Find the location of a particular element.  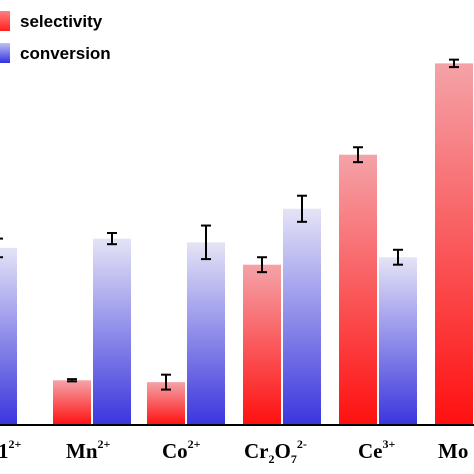

x-tick-label-3: Cr2O72- is located at coordinates (275, 451).